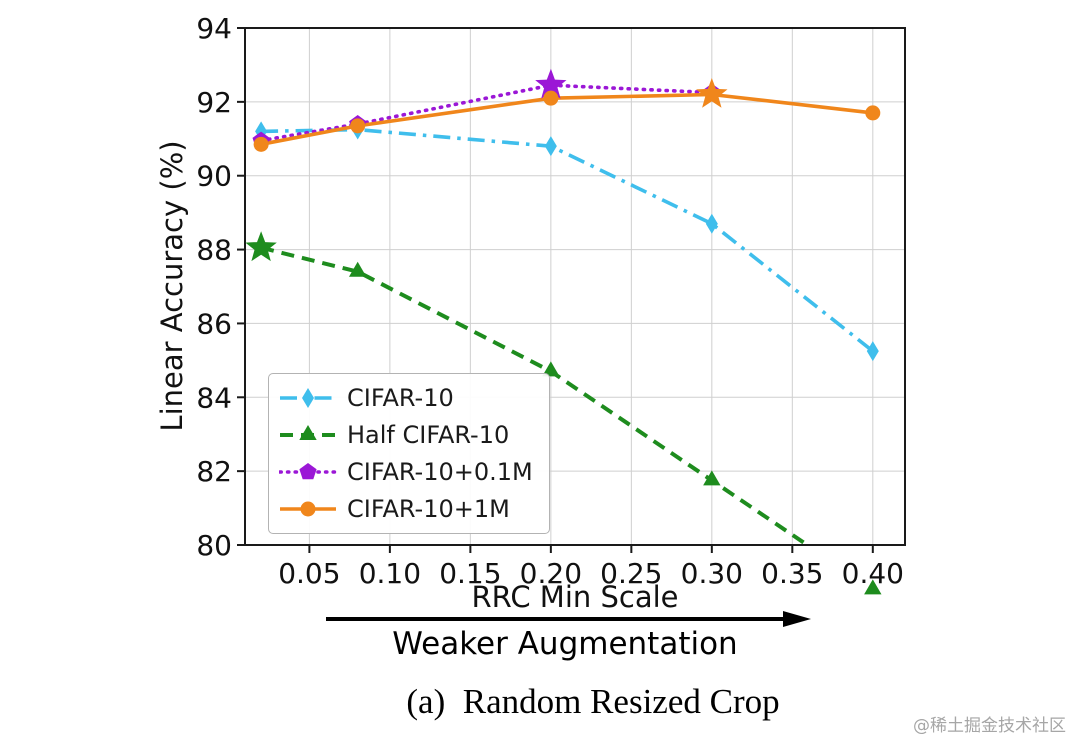  I want to click on watermark: @稀土掘金技术社区, so click(989, 726).